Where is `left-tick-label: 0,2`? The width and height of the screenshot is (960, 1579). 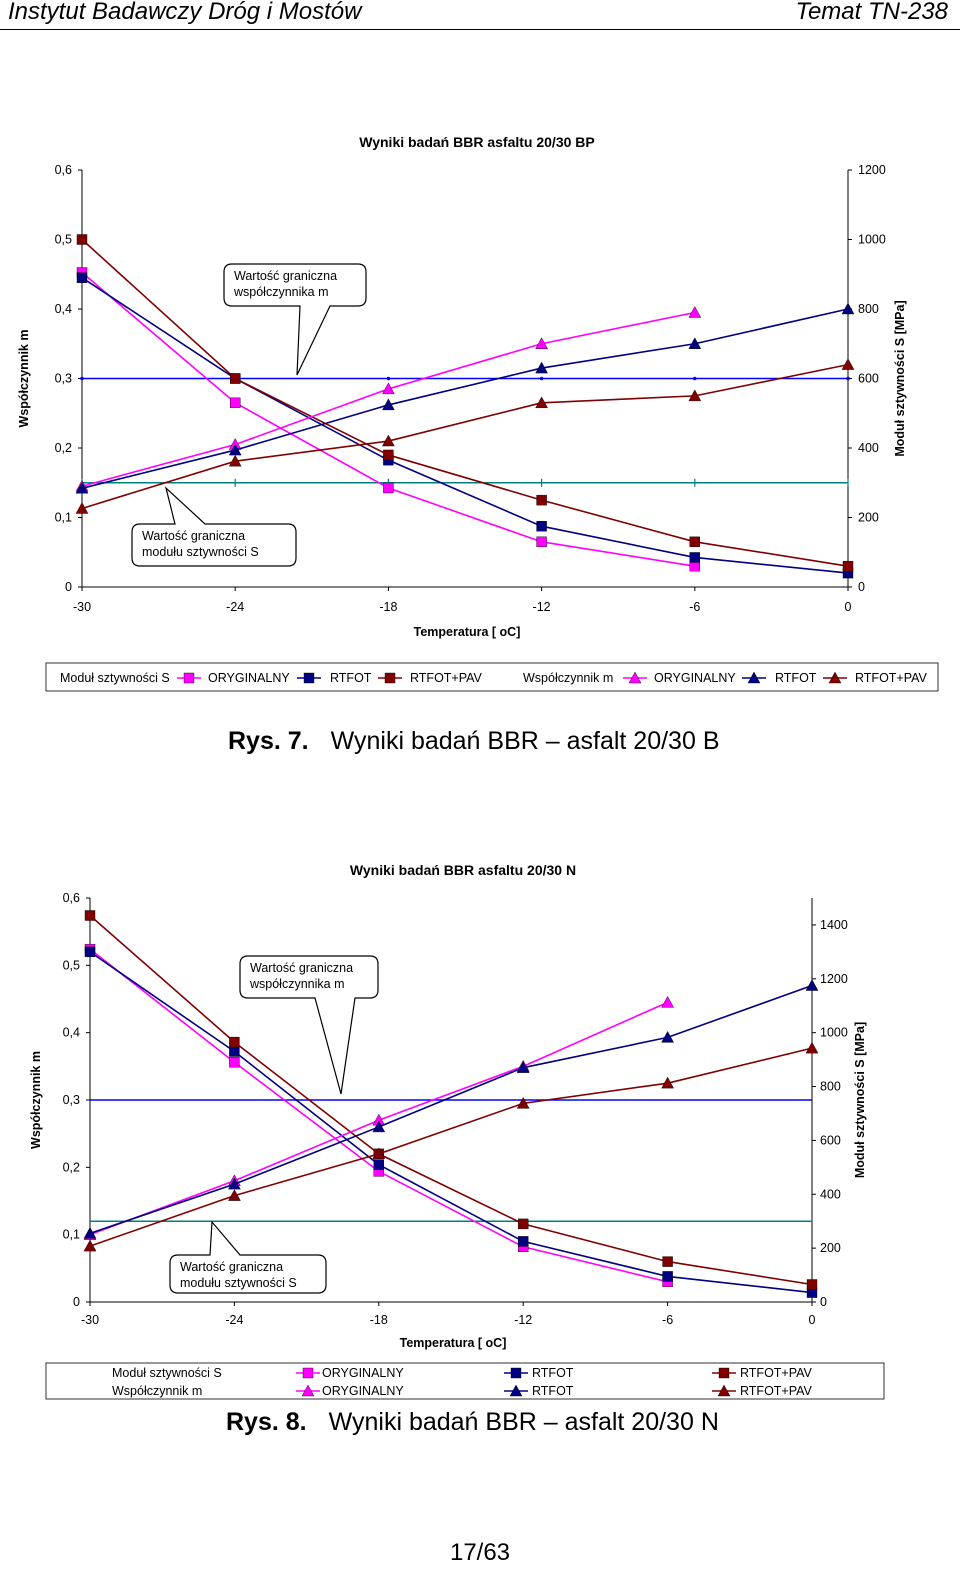 left-tick-label: 0,2 is located at coordinates (63, 448).